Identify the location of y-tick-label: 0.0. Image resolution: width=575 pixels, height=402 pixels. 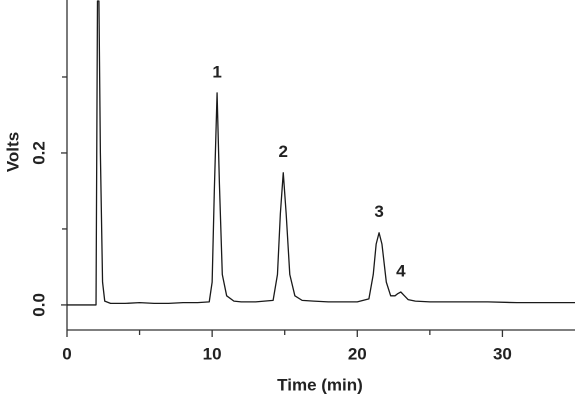
(38, 305).